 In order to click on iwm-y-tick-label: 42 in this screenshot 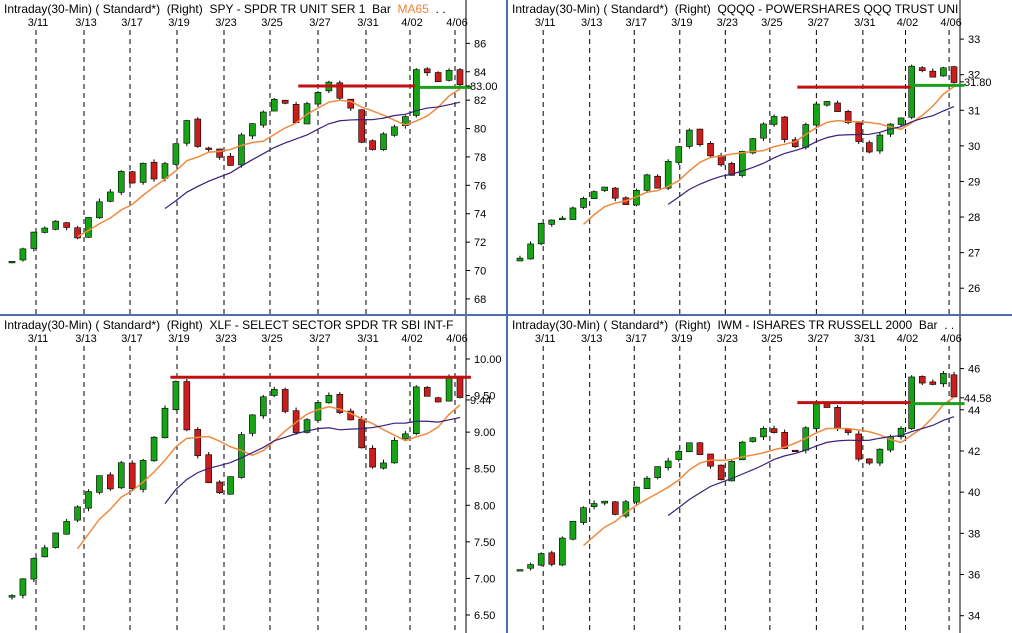, I will do `click(974, 452)`.